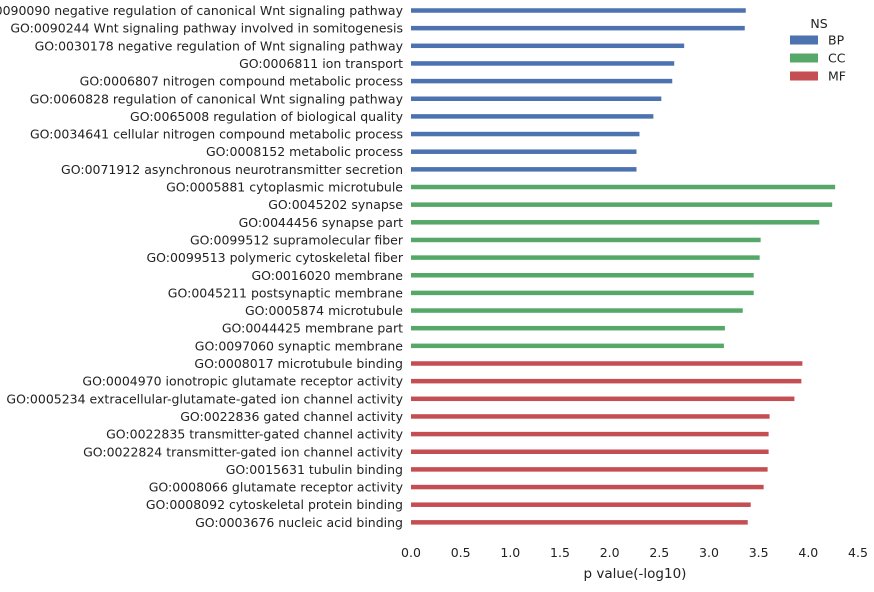  Describe the element at coordinates (759, 552) in the screenshot. I see `x-tick-label: 3.5` at that location.